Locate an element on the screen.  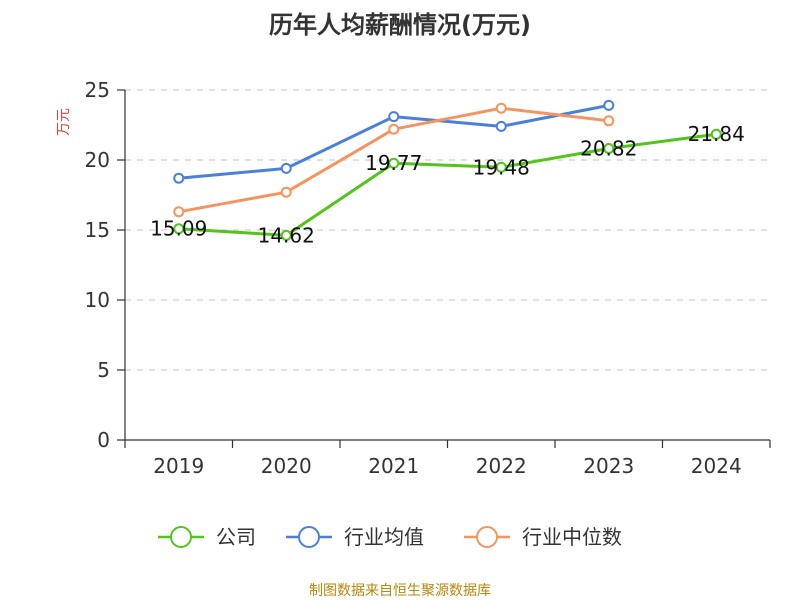
legend-item-2: 行业中位数 is located at coordinates (543, 537).